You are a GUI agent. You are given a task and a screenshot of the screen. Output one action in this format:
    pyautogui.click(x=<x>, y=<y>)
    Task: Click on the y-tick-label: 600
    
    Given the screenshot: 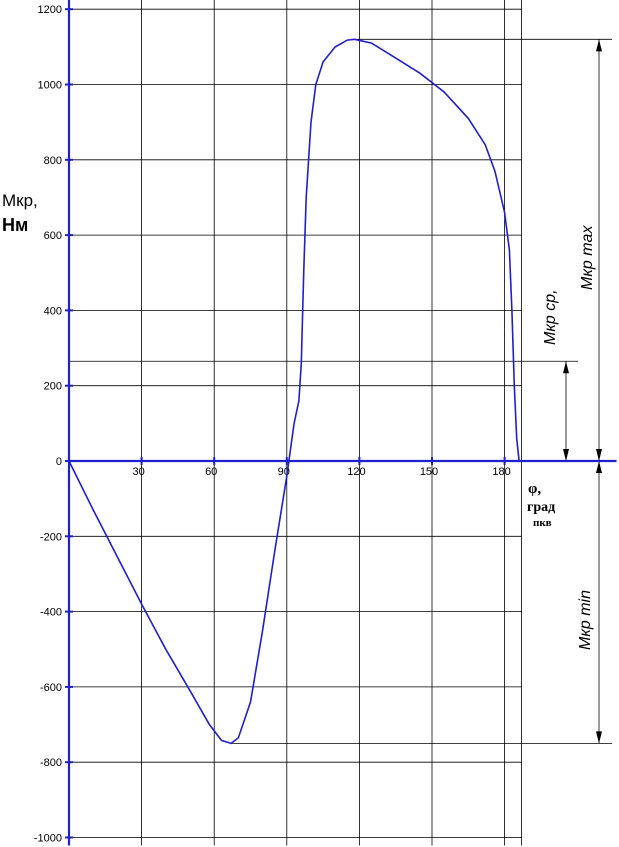 What is the action you would take?
    pyautogui.click(x=53, y=236)
    